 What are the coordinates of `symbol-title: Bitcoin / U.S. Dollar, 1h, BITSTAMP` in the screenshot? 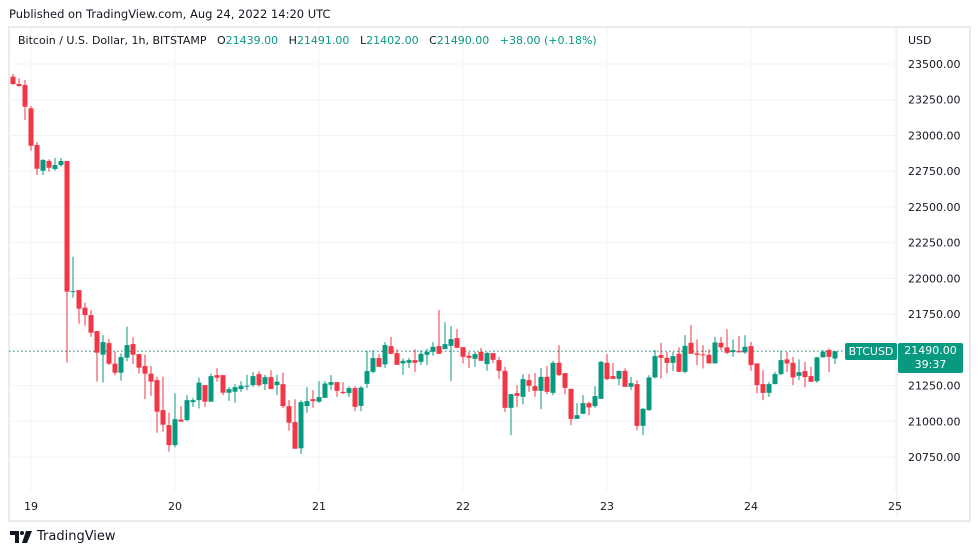 It's located at (112, 40).